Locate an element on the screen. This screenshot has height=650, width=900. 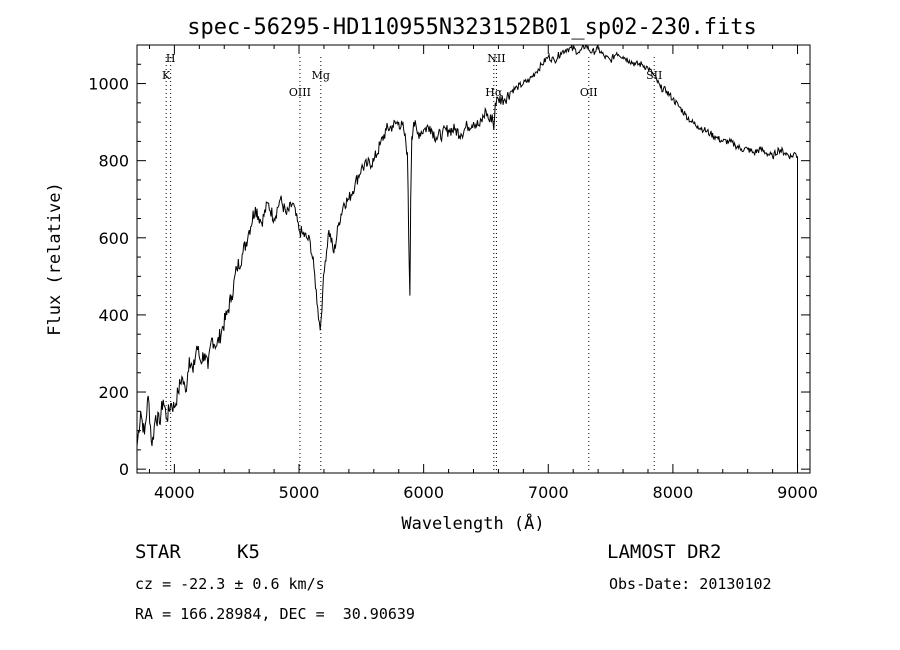
line-marker-label: OII is located at coordinates (589, 92).